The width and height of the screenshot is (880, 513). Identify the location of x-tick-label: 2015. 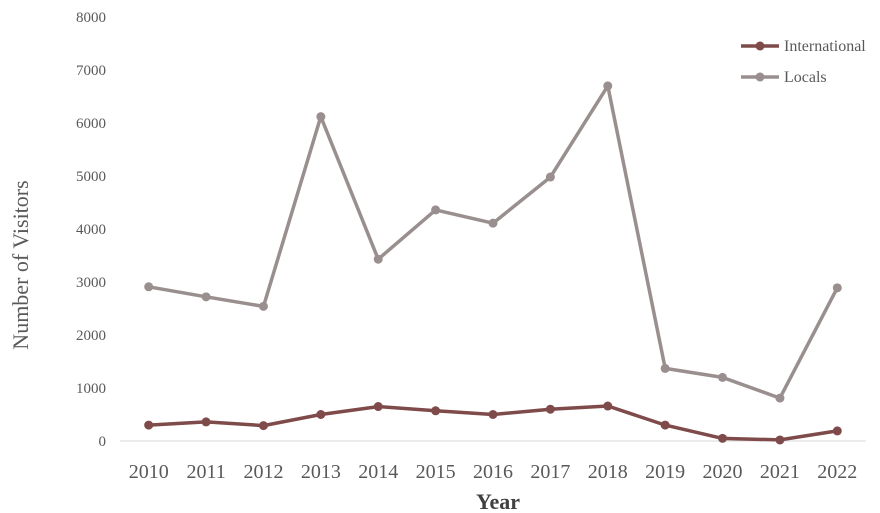
(436, 472).